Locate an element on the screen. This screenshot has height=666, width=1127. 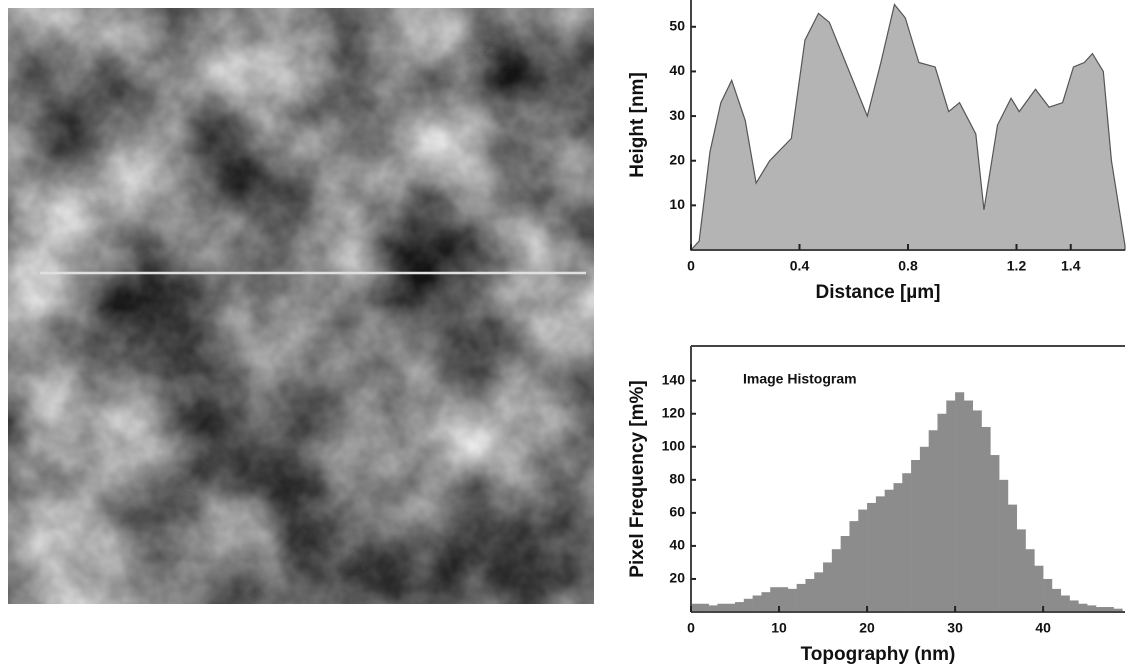
x-axis-title: Distance [µm] is located at coordinates (878, 292).